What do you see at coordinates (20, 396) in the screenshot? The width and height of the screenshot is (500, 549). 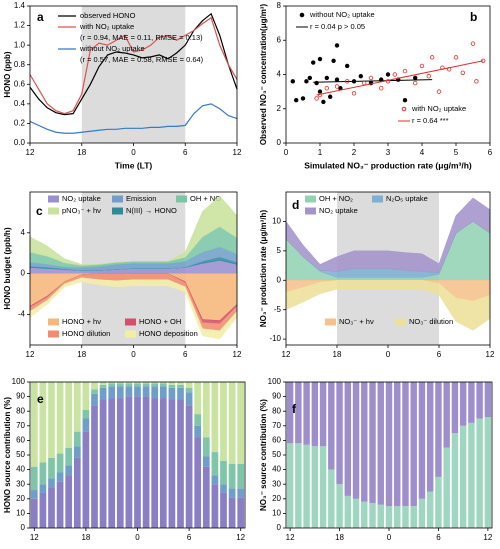 I see `y-tick-label: 90` at bounding box center [20, 396].